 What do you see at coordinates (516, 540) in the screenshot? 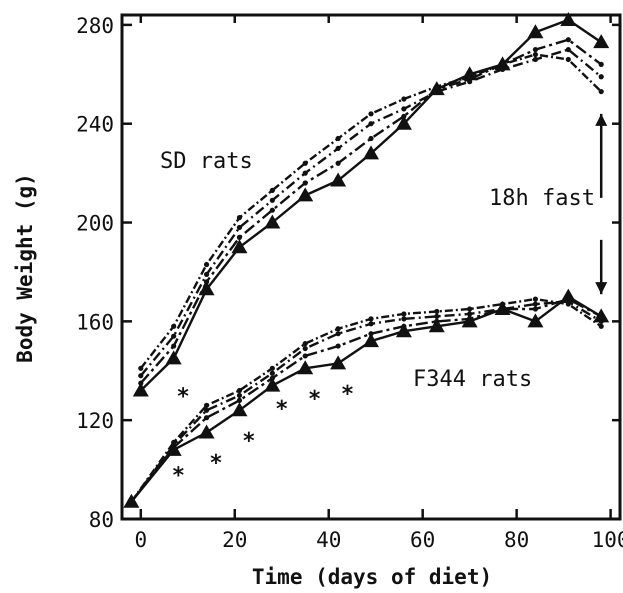
I see `x-tick-label: 80` at bounding box center [516, 540].